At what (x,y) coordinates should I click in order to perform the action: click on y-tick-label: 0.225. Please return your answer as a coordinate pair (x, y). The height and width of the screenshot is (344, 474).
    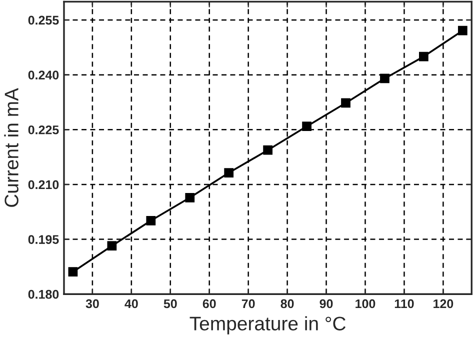
    Looking at the image, I should click on (43, 129).